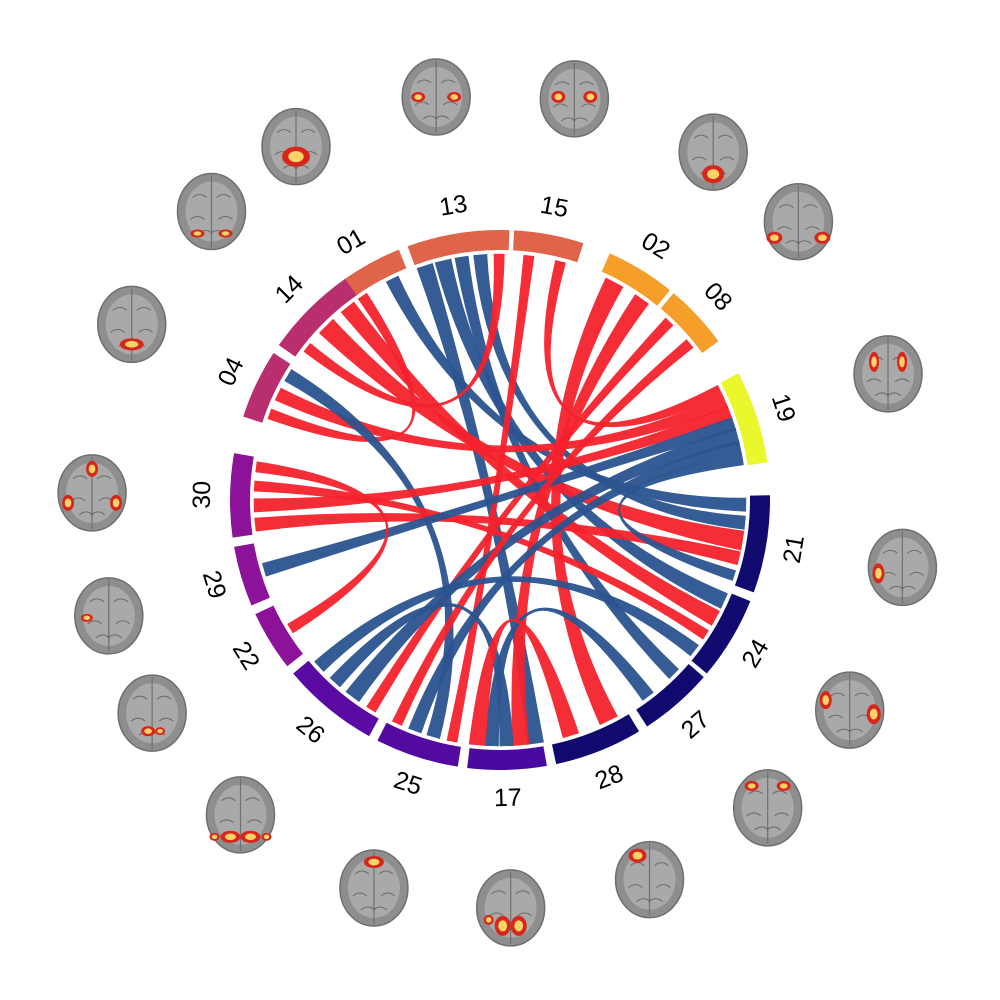 The image size is (1000, 1000). Describe the element at coordinates (554, 207) in the screenshot. I see `segment-label-15: 15` at that location.